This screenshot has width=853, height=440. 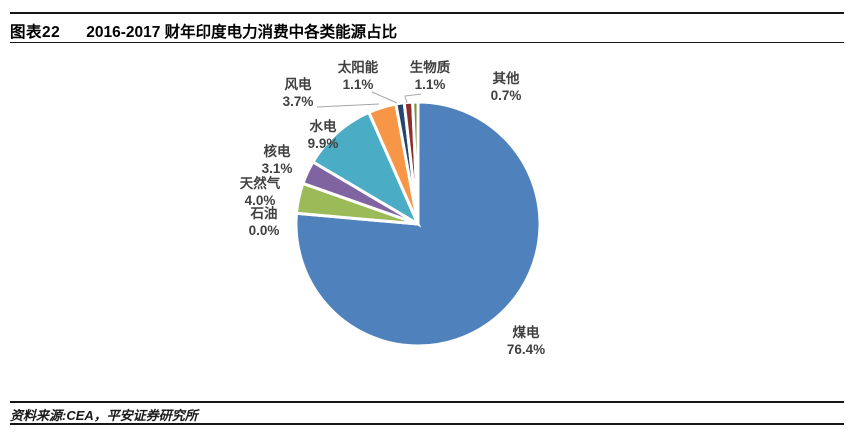 What do you see at coordinates (35, 32) in the screenshot?
I see `figure-tag: 图表22` at bounding box center [35, 32].